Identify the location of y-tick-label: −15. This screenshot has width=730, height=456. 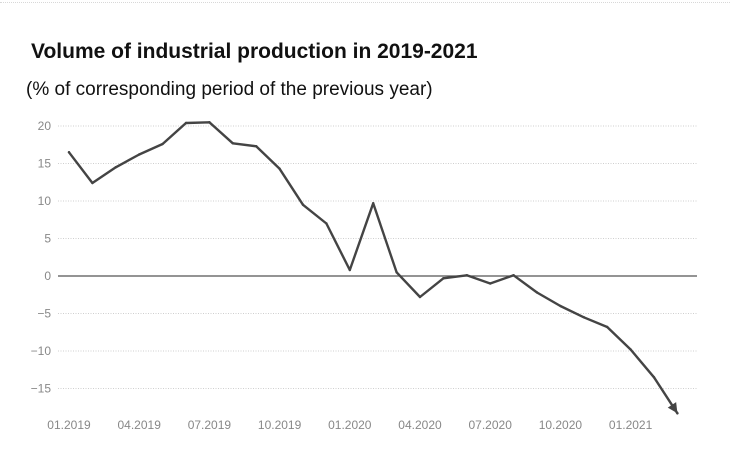
(41, 389).